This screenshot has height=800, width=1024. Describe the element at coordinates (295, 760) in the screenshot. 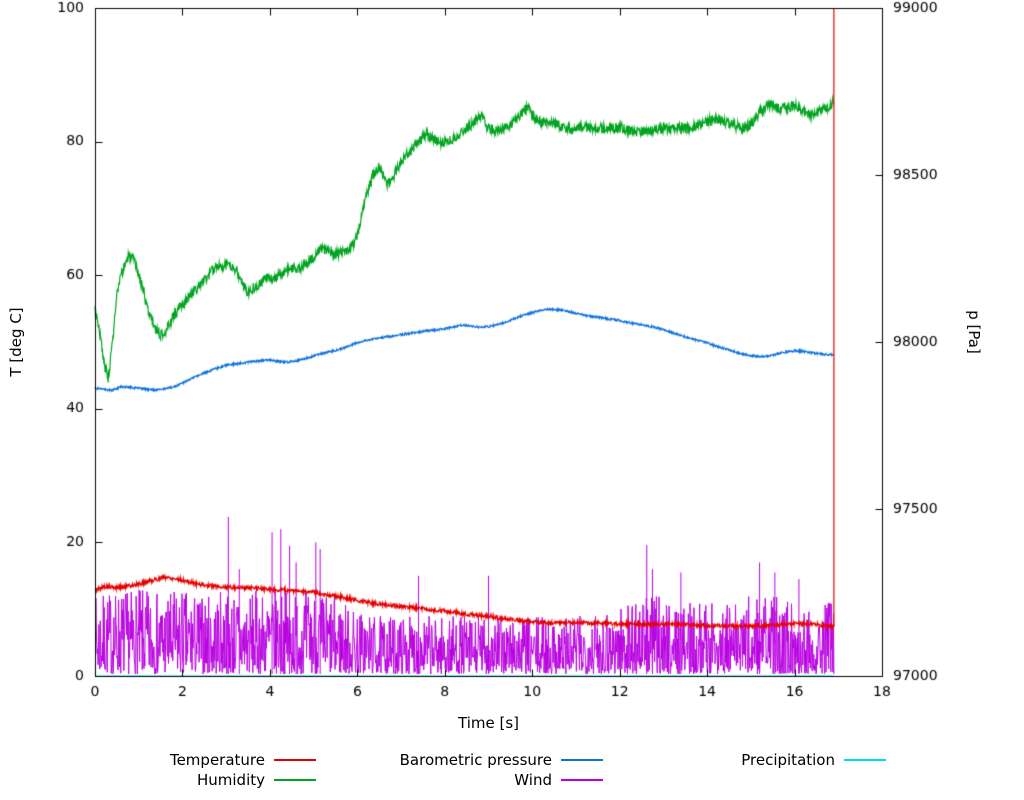

I see `legend-line-temperature` at that location.